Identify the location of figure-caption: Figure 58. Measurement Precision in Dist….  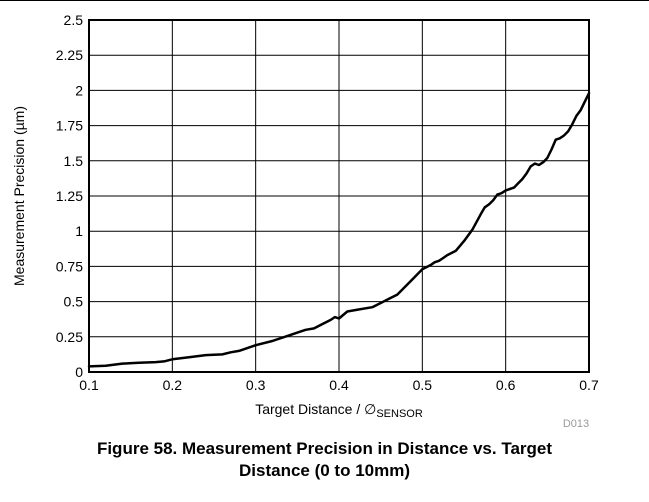
(324, 460).